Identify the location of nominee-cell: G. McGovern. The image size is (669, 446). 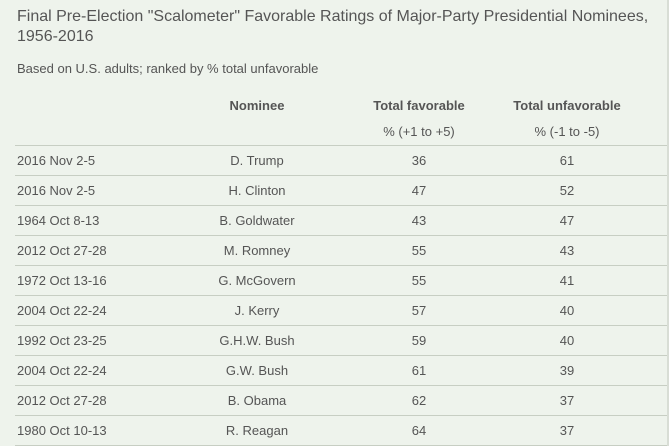
(257, 280).